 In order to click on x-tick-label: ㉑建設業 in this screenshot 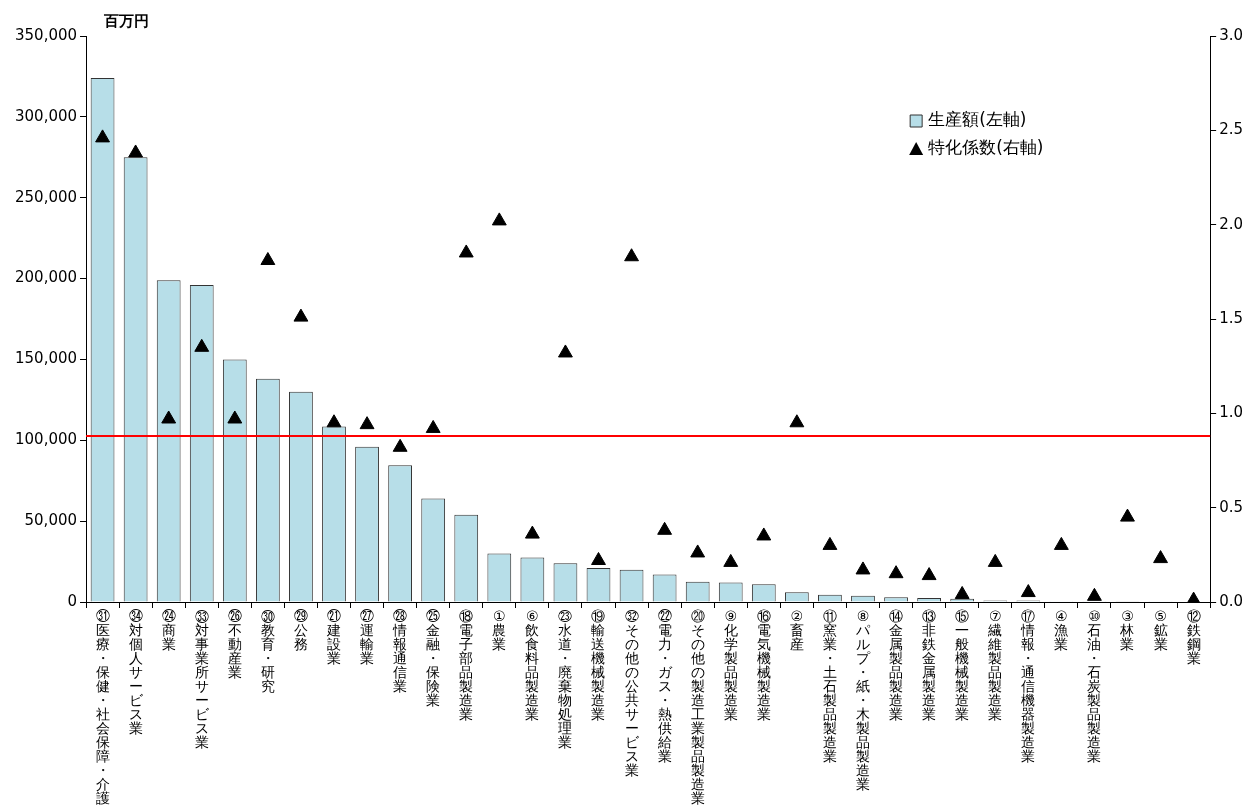, I will do `click(333, 636)`.